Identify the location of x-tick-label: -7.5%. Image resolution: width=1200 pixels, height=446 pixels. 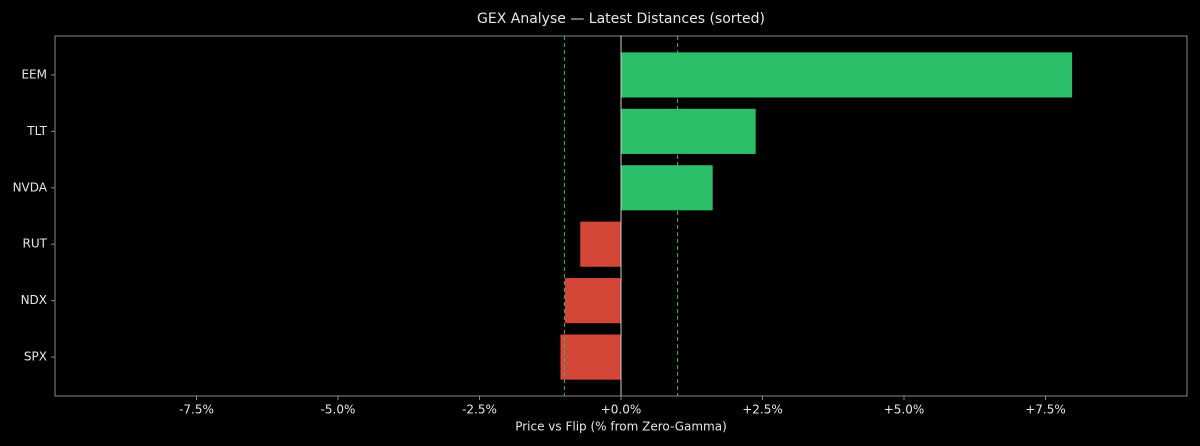
(196, 410).